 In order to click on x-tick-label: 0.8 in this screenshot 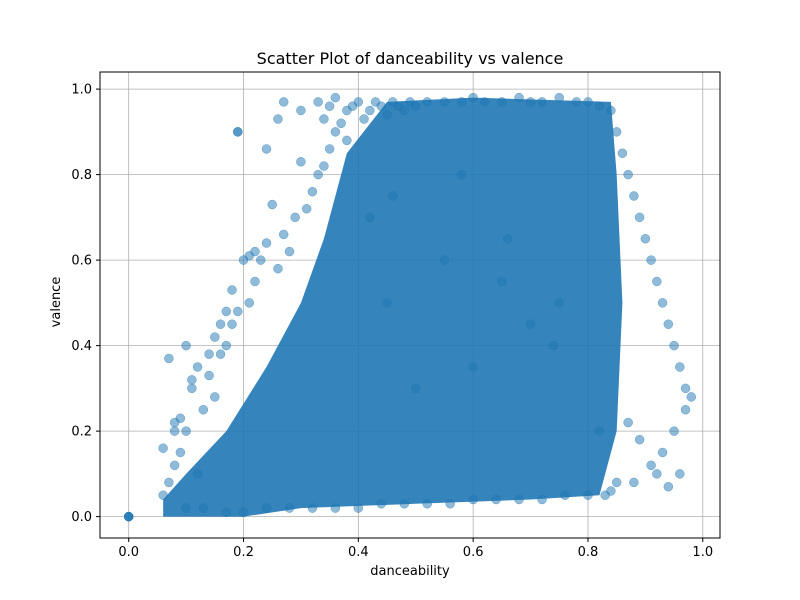, I will do `click(588, 552)`.